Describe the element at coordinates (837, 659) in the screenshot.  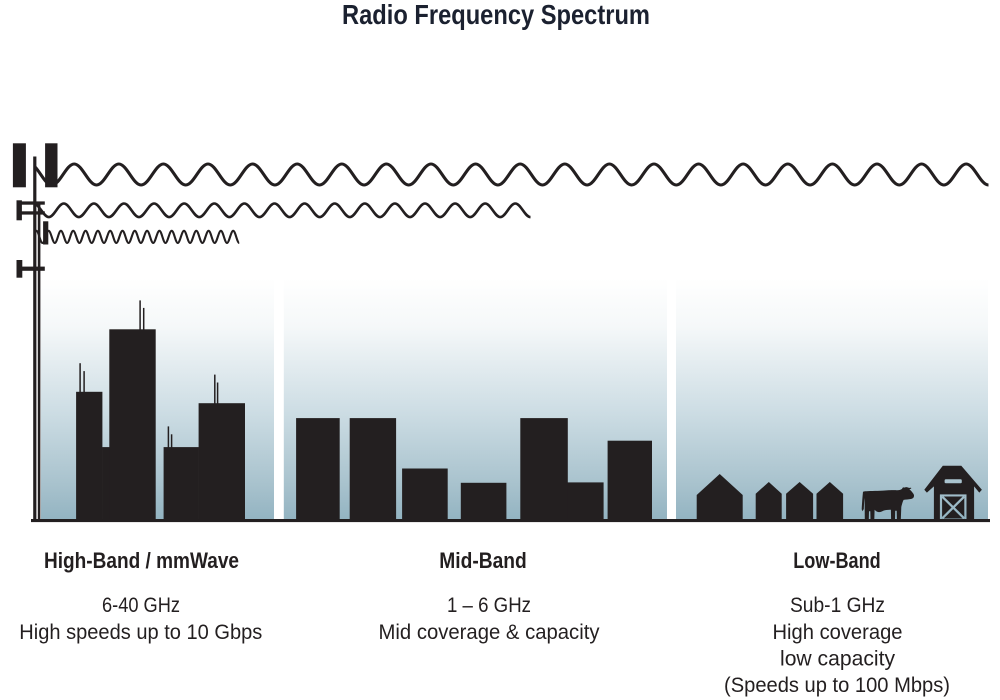
I see `svg-text: low capacity` at that location.